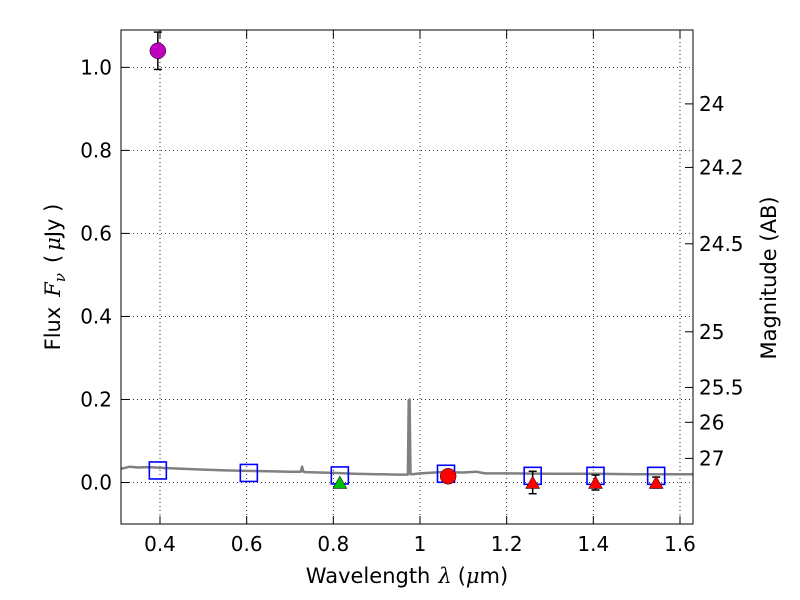 The width and height of the screenshot is (800, 600). Describe the element at coordinates (96, 67) in the screenshot. I see `y-tick-label: 1.0` at that location.